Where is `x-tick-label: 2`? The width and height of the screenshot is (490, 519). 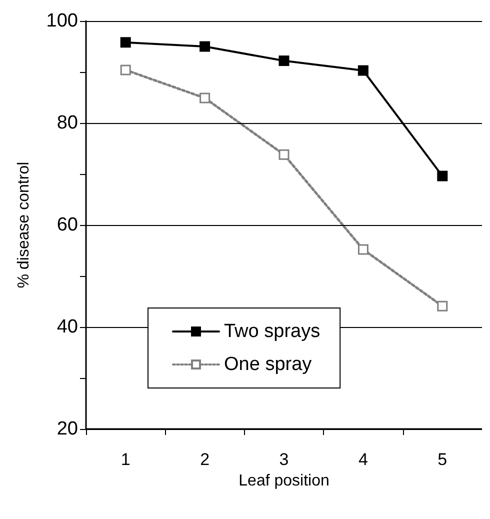 x-tick-label: 2 is located at coordinates (205, 459).